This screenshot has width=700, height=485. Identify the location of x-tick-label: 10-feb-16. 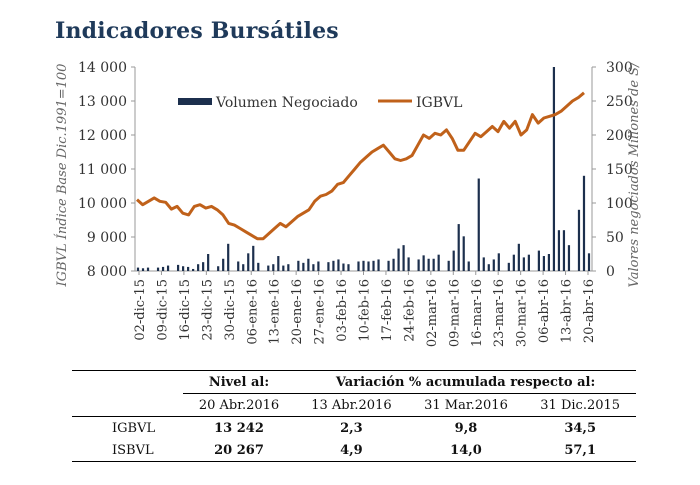
(365, 310).